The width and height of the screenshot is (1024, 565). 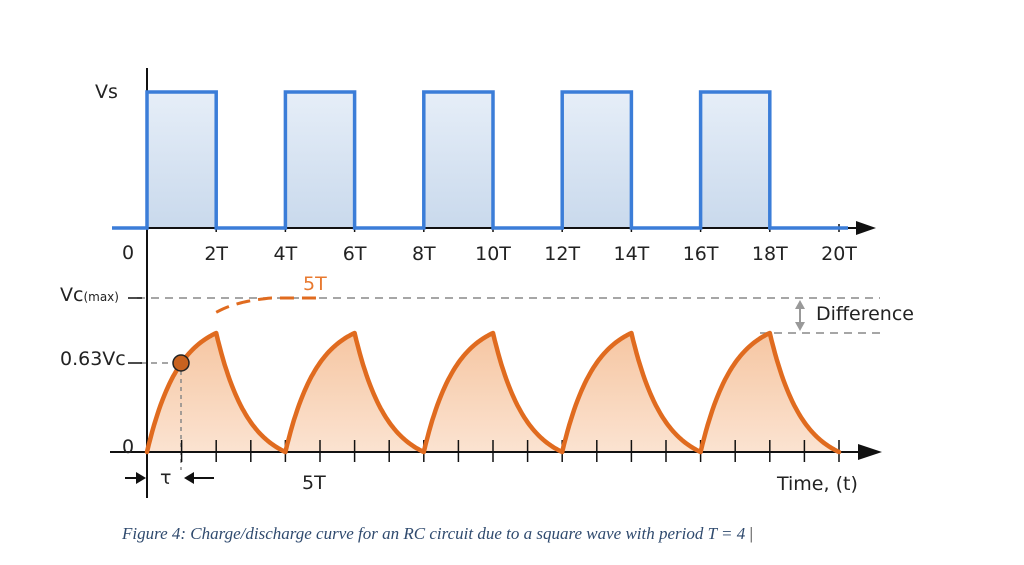 What do you see at coordinates (839, 254) in the screenshot?
I see `top-x-tick-label: 20T` at bounding box center [839, 254].